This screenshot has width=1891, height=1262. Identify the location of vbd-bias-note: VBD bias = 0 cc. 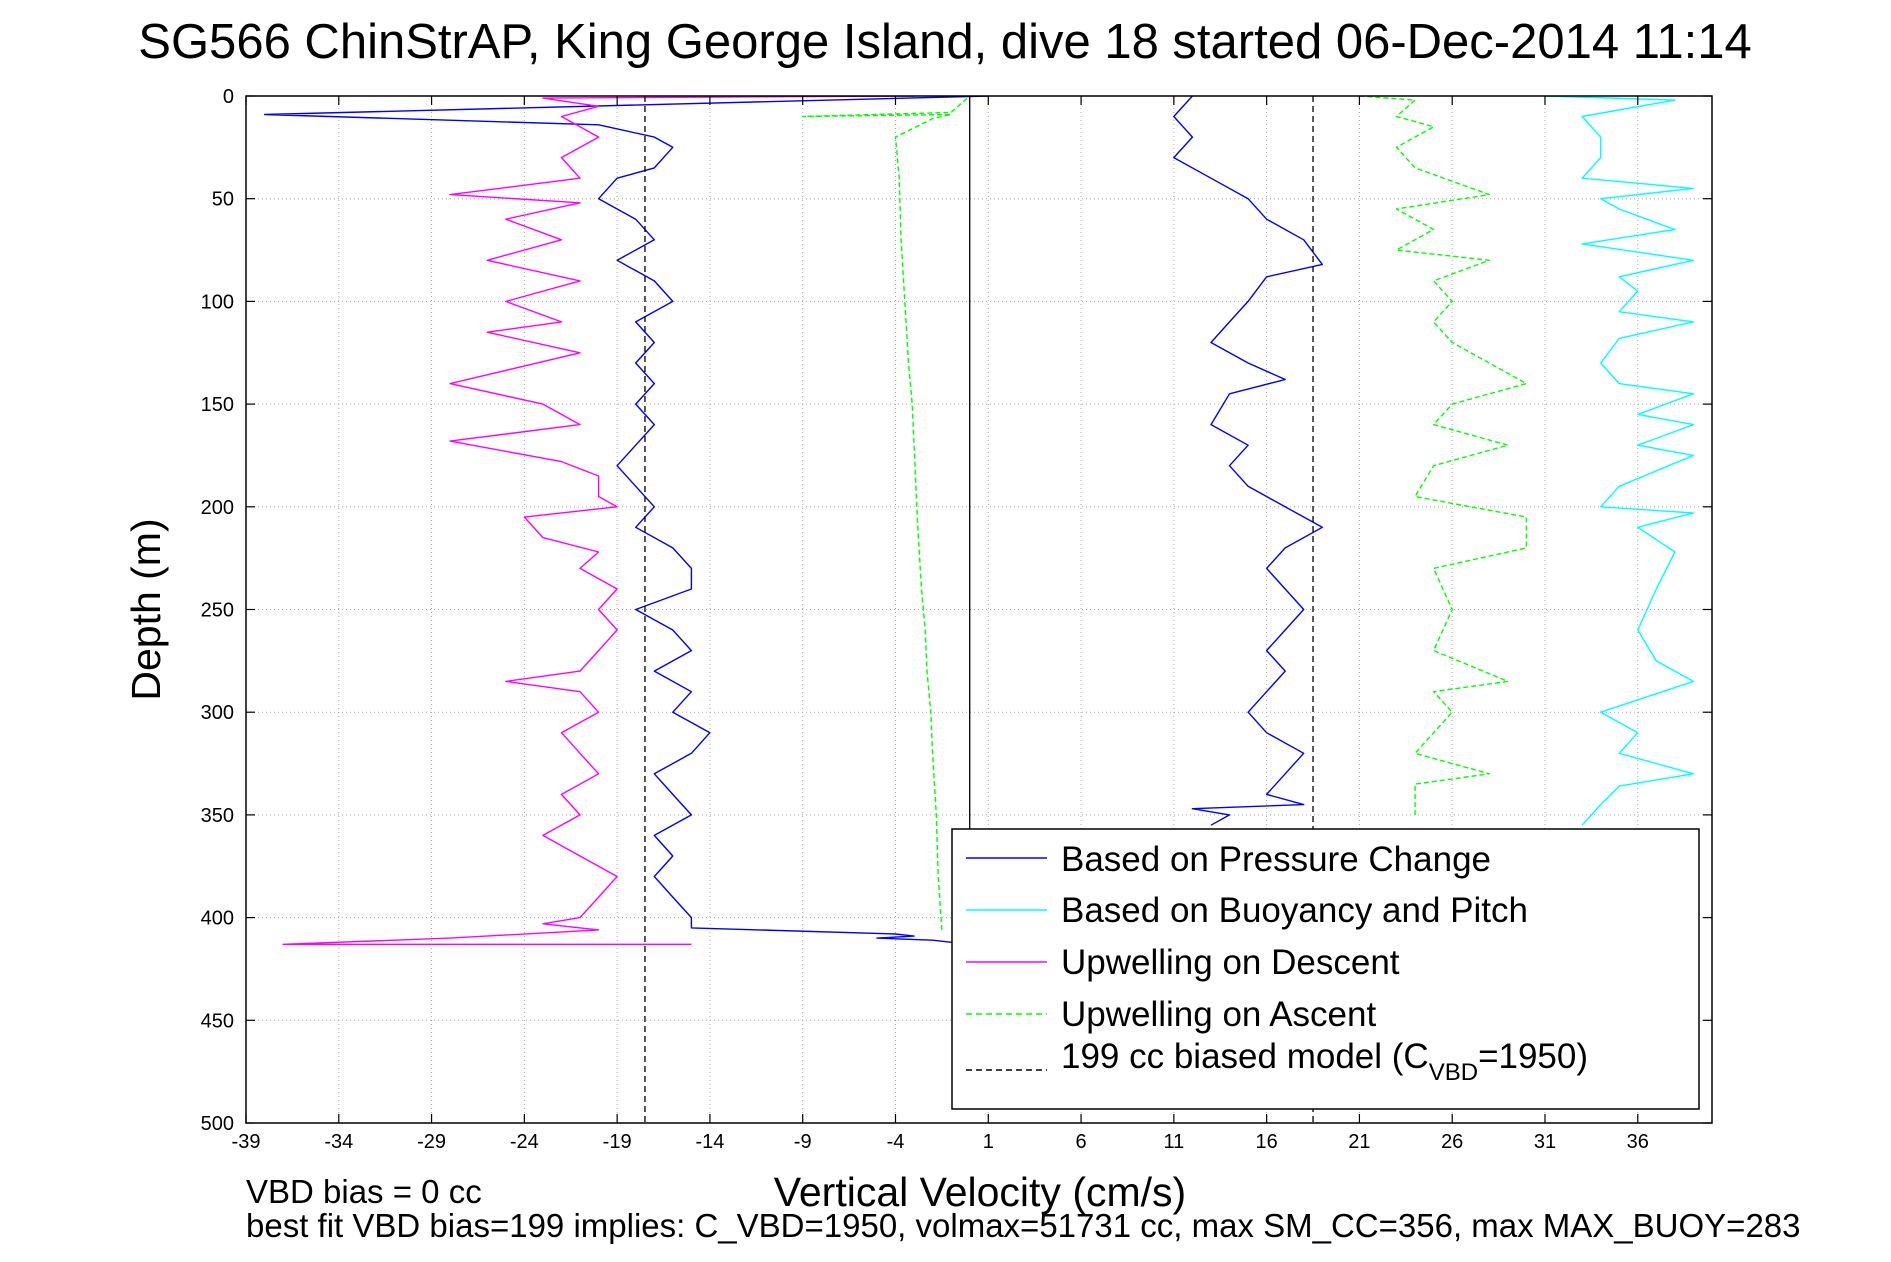
(364, 1191).